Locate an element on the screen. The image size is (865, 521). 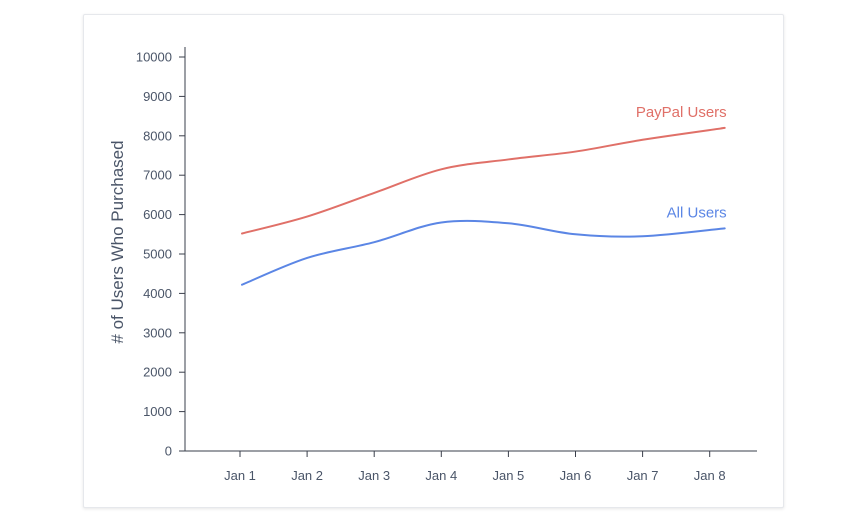
y-tick-label: 7000 is located at coordinates (157, 175).